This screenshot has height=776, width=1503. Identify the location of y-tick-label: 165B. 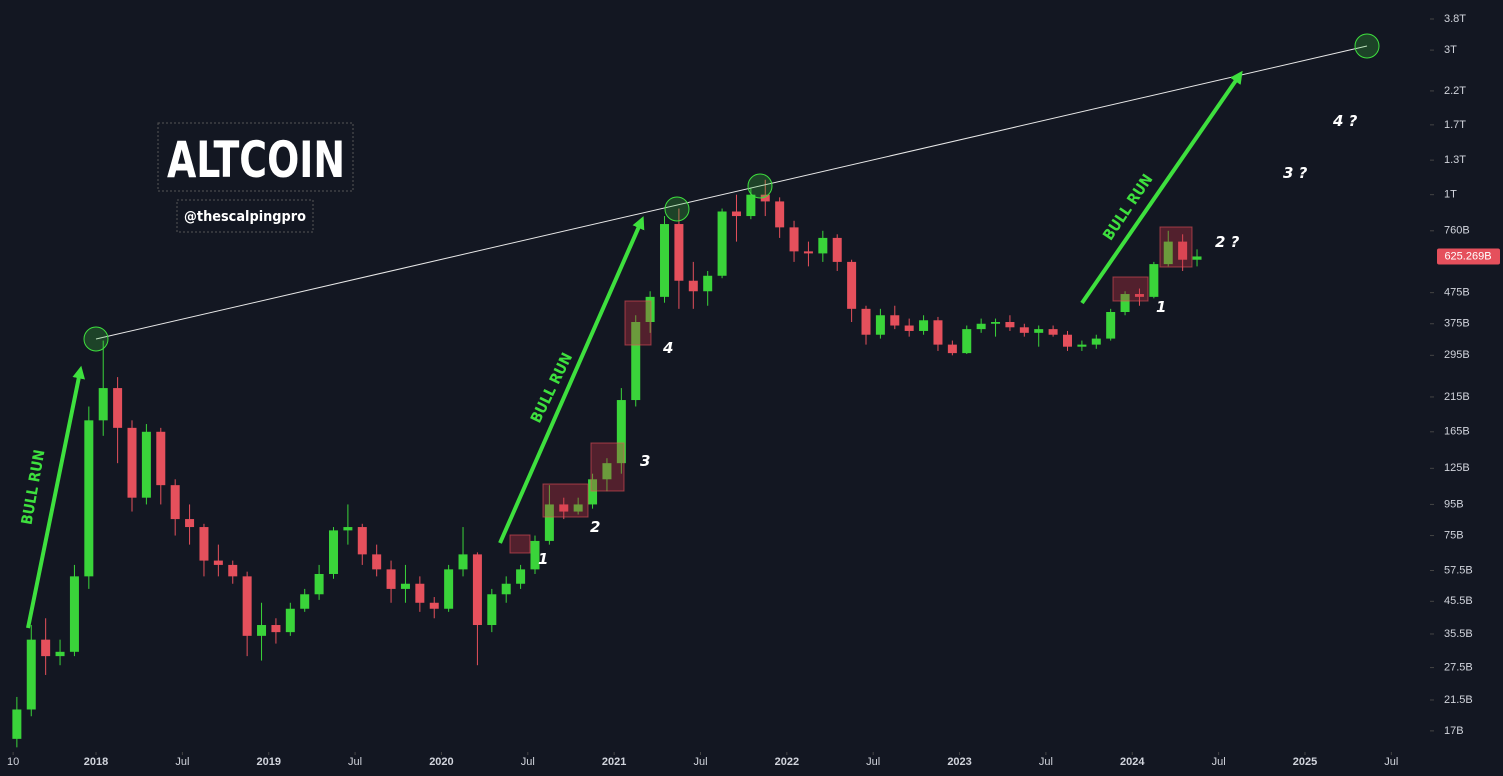
(1457, 432).